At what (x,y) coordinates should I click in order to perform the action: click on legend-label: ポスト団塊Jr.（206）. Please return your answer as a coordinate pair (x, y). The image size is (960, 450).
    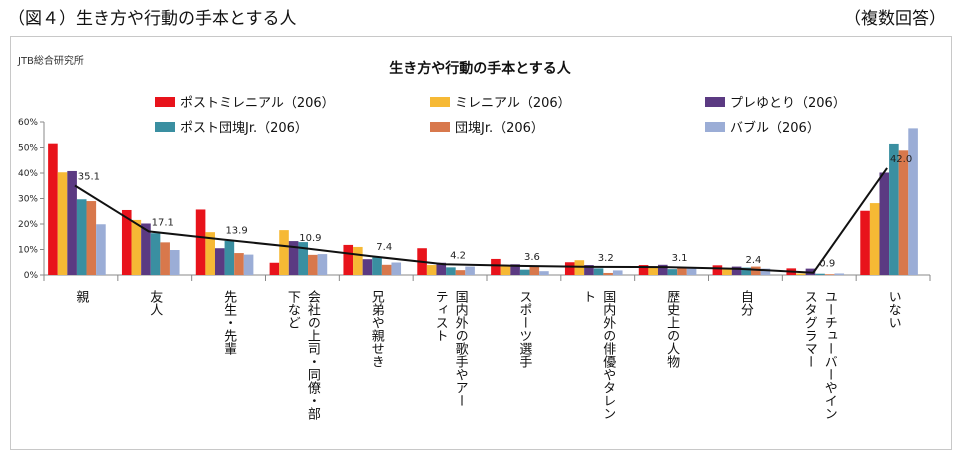
    Looking at the image, I should click on (244, 128).